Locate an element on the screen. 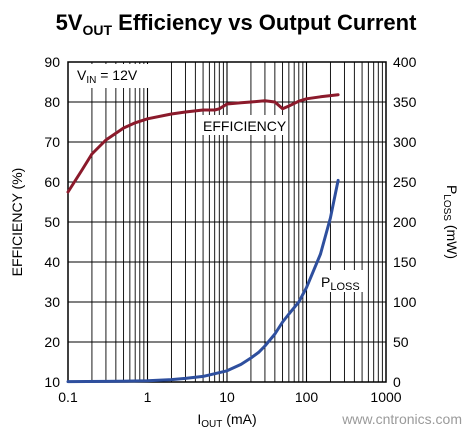  efficiency-label-bg is located at coordinates (243, 125).